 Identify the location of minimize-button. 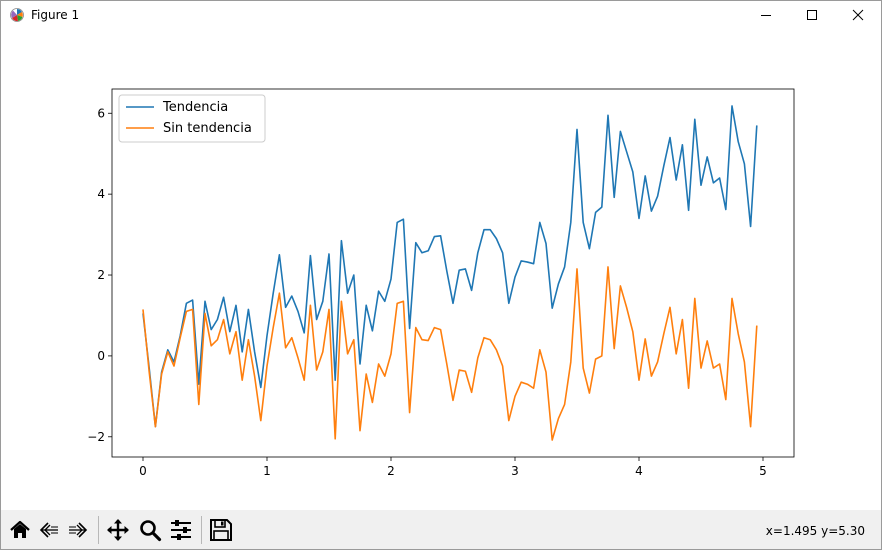
(766, 15).